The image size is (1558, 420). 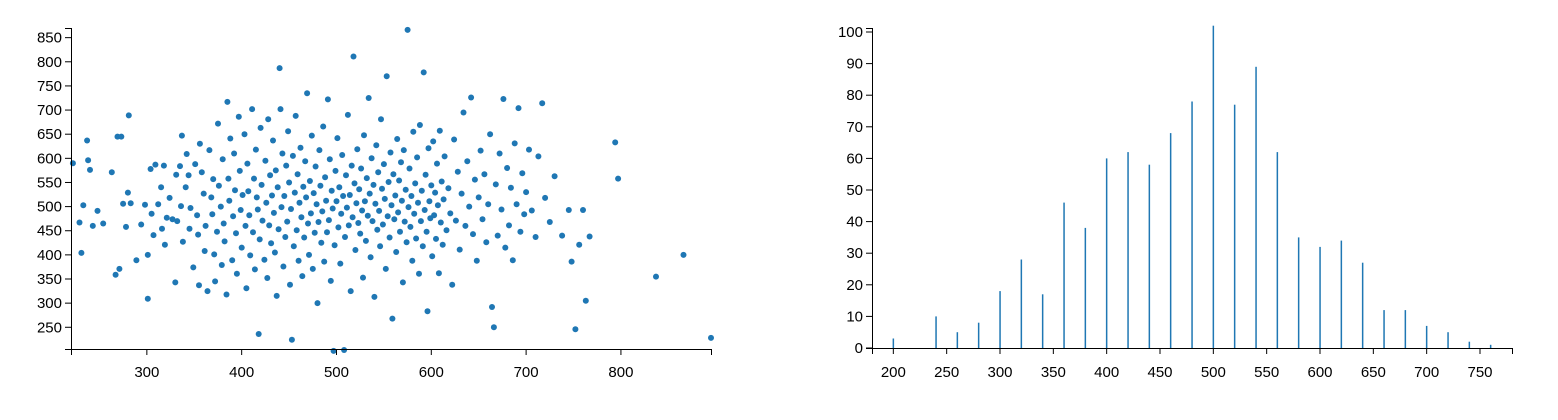 What do you see at coordinates (526, 372) in the screenshot?
I see `x-tick-label: 700` at bounding box center [526, 372].